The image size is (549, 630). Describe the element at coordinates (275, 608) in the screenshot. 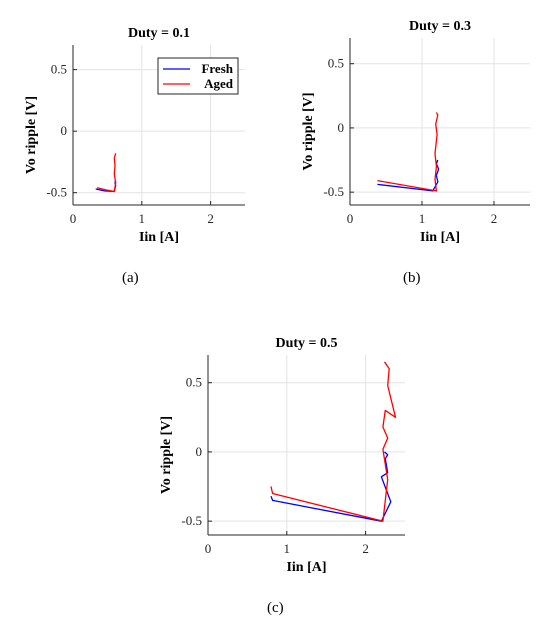

I see `caption-c: (c)` at that location.